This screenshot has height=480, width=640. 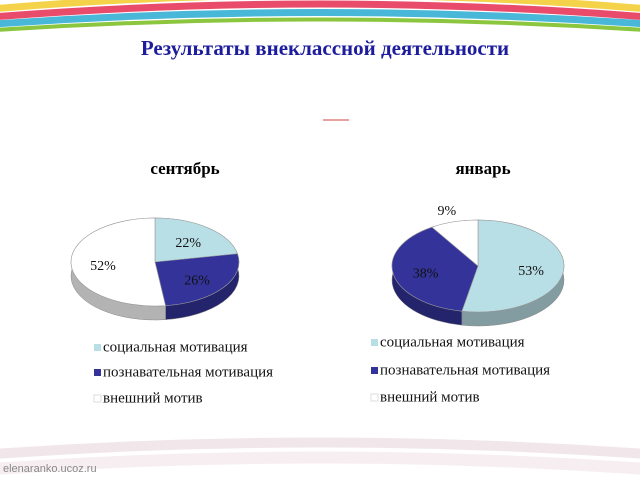 I want to click on watermark: elenaranko.ucoz.ru, so click(x=50, y=469).